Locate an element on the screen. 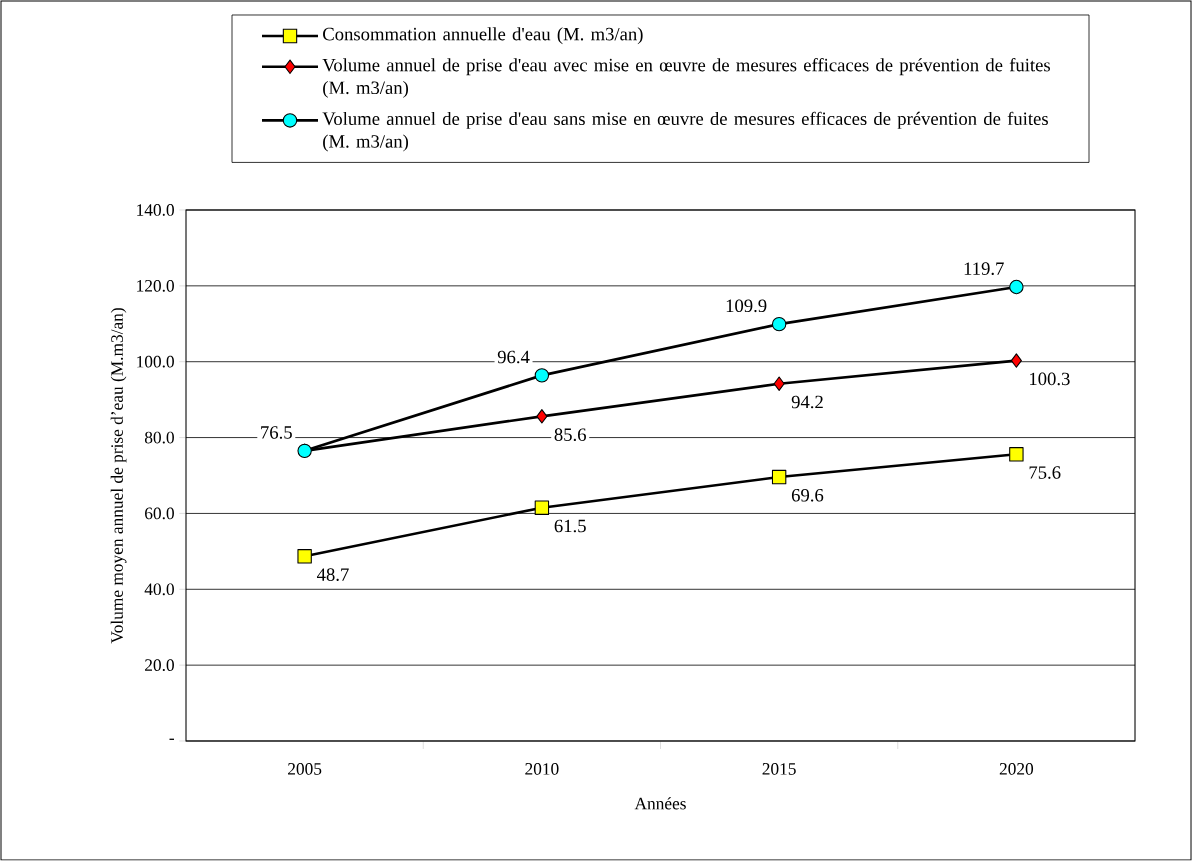 Image resolution: width=1192 pixels, height=861 pixels. data-label: 75.6 is located at coordinates (1045, 472).